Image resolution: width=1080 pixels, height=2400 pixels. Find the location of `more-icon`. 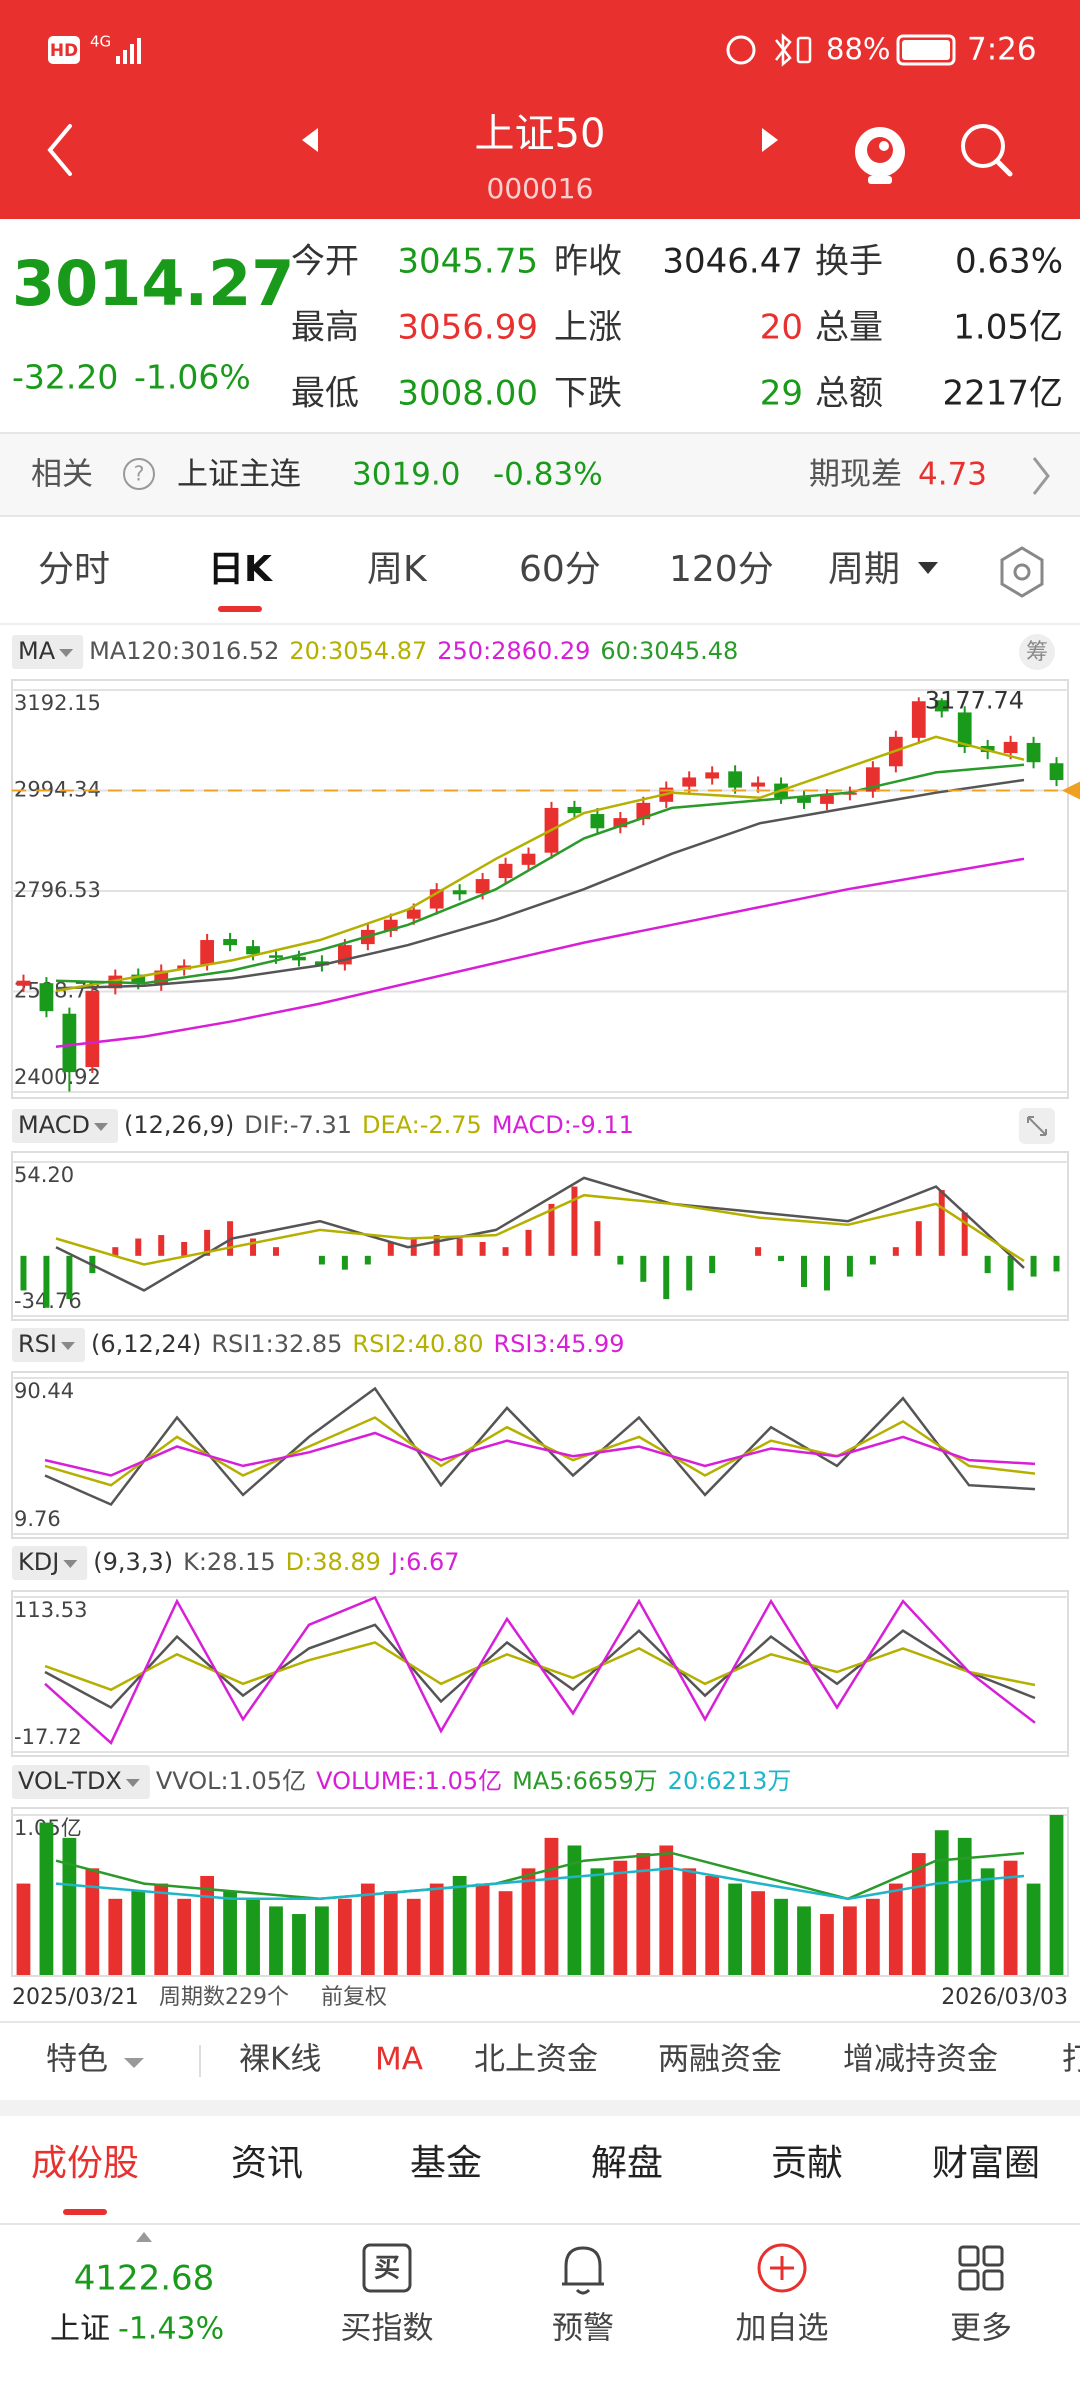

more-icon is located at coordinates (981, 2268).